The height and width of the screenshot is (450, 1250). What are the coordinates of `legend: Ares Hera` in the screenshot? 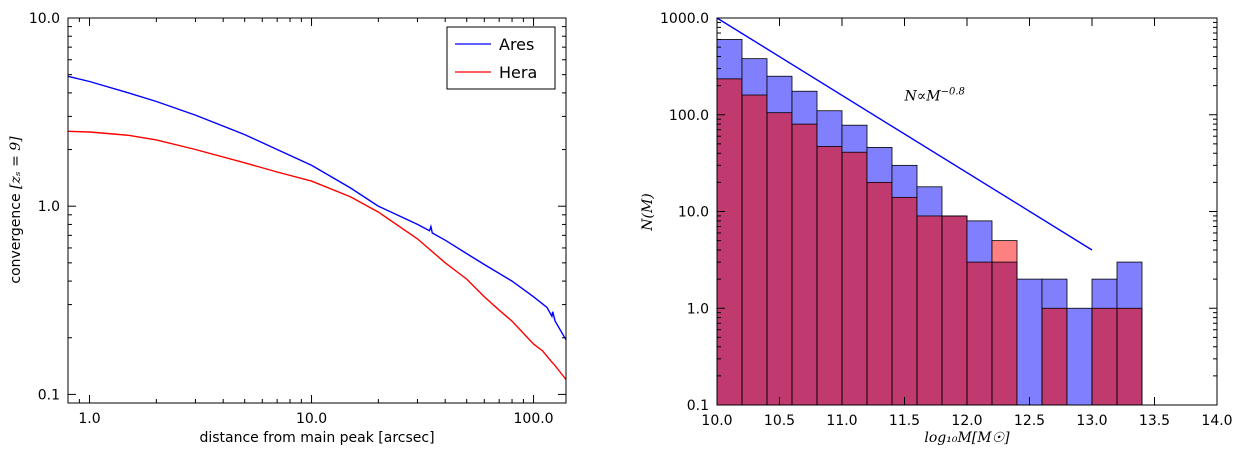 It's located at (501, 58).